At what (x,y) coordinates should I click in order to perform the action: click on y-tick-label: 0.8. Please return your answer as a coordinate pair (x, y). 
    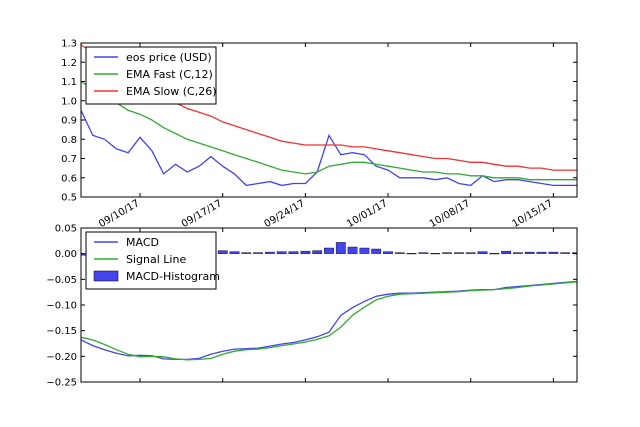
    Looking at the image, I should click on (69, 140).